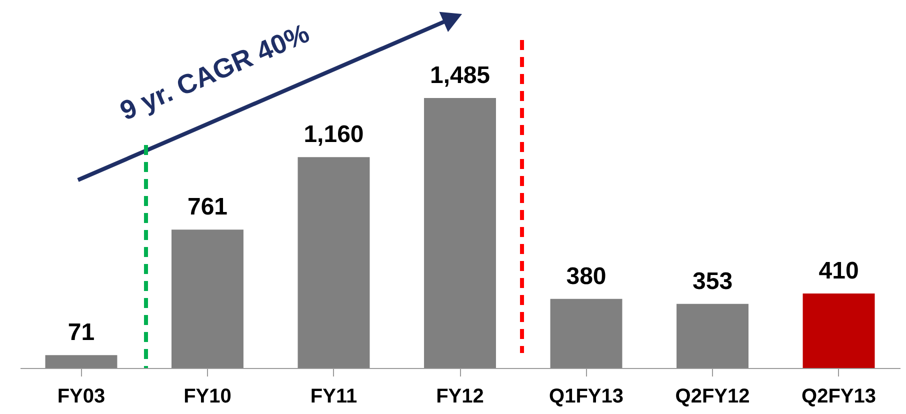 Image resolution: width=906 pixels, height=414 pixels. I want to click on x-tick-label: FY10, so click(208, 397).